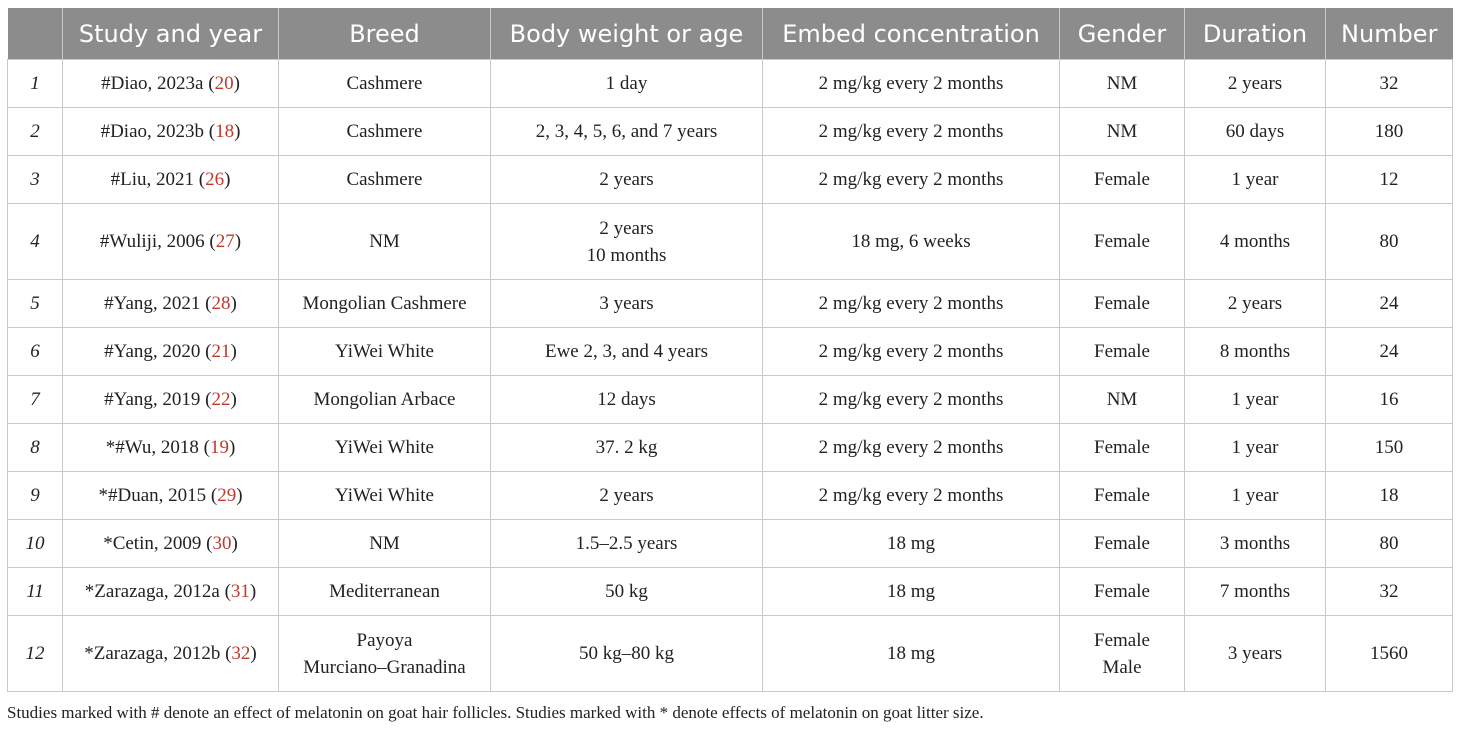 The height and width of the screenshot is (731, 1460). Describe the element at coordinates (384, 241) in the screenshot. I see `breed-line: NM` at that location.